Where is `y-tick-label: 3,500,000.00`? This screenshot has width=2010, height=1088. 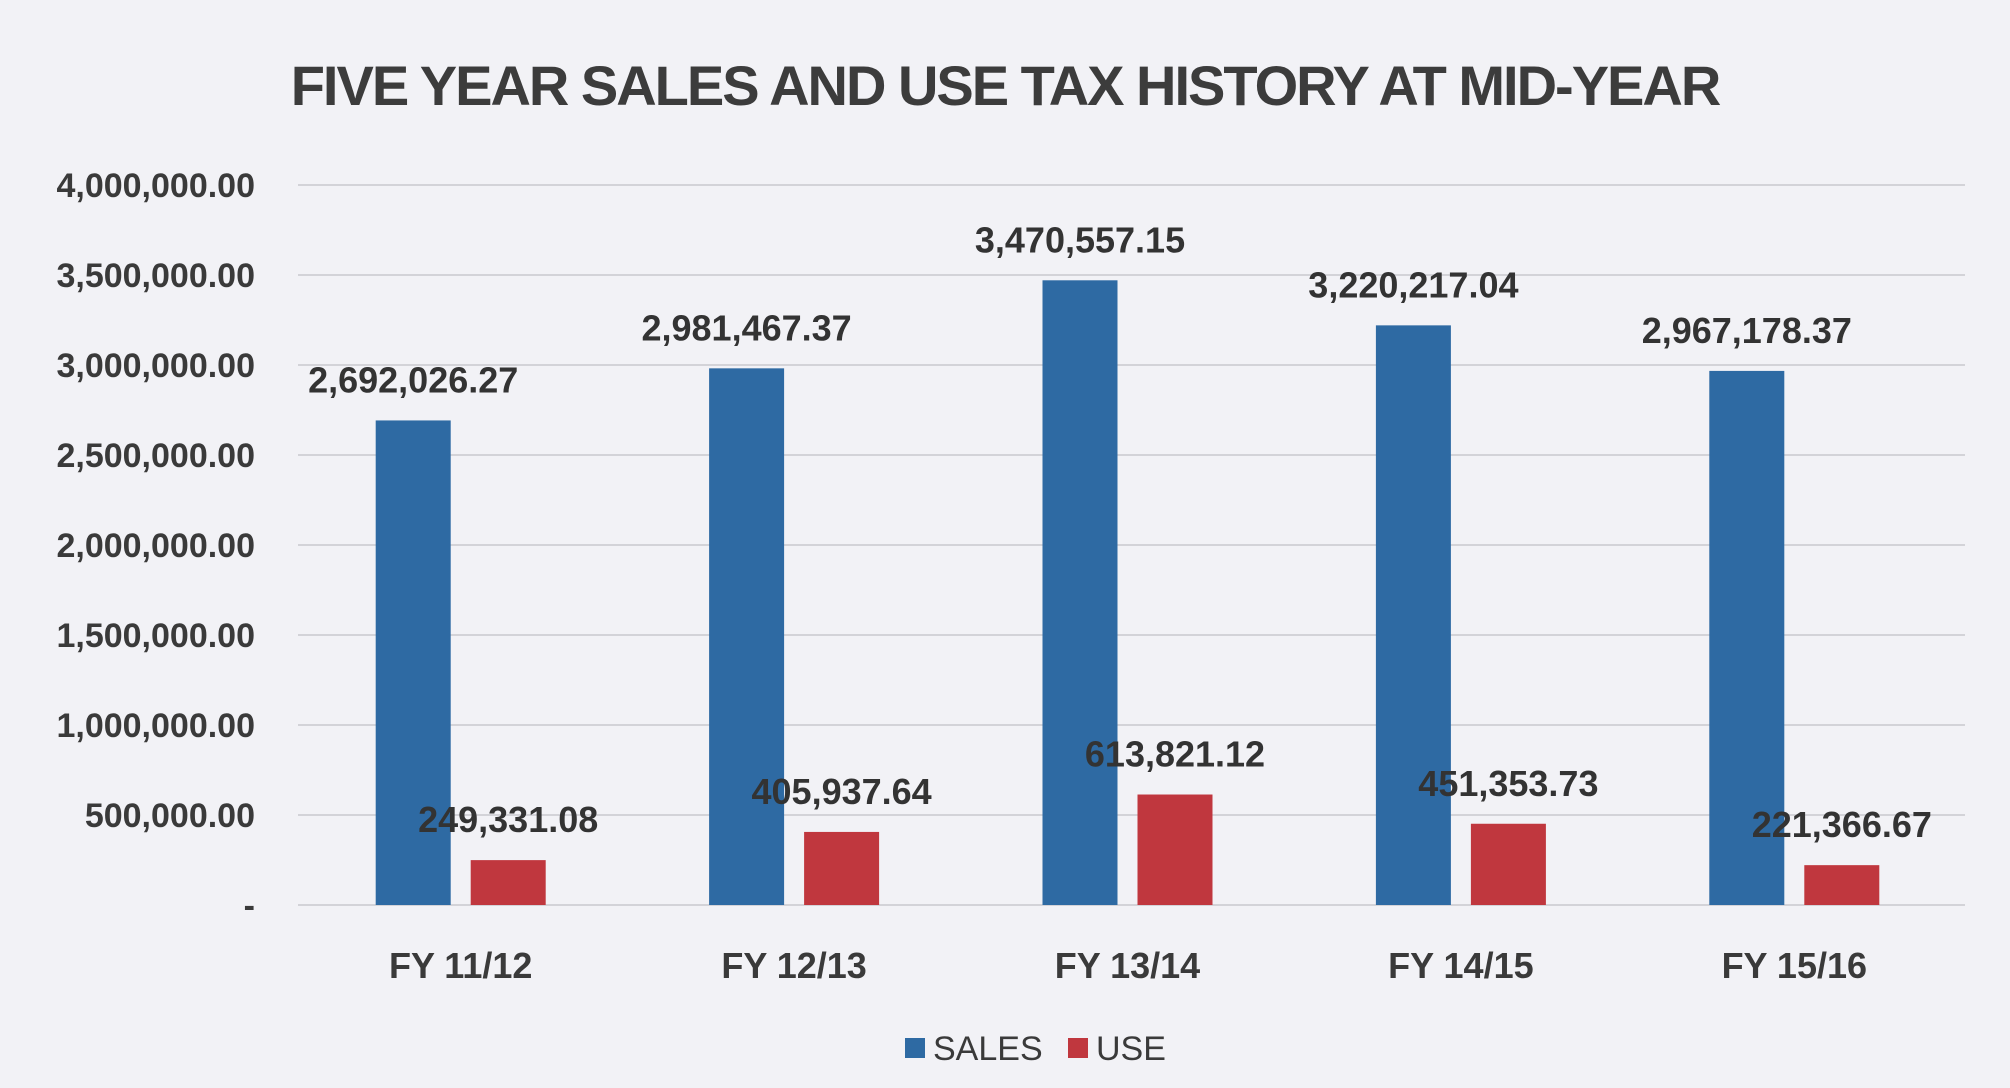
y-tick-label: 3,500,000.00 is located at coordinates (155, 276).